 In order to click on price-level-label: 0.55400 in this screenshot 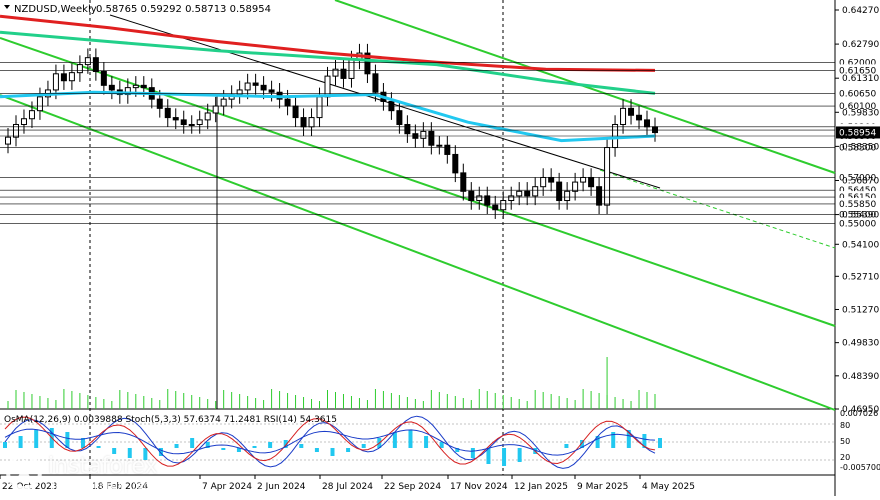, I will do `click(857, 215)`.